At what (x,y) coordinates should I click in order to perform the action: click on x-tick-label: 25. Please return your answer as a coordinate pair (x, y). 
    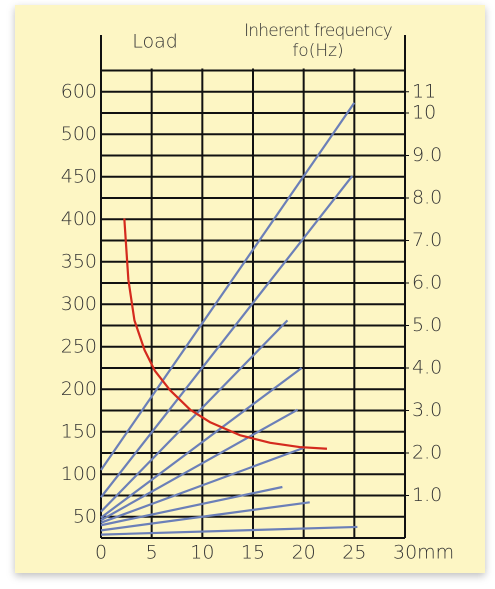
    Looking at the image, I should click on (354, 553).